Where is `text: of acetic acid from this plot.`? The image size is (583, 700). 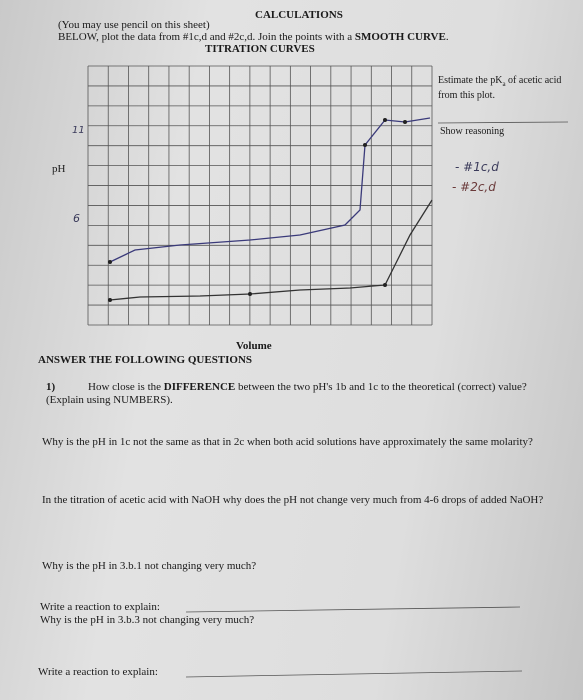 text: of acetic acid from this plot. is located at coordinates (500, 88).